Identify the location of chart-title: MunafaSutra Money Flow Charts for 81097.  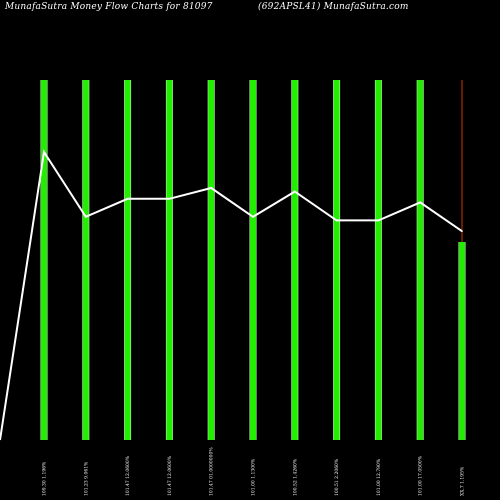
(109, 7).